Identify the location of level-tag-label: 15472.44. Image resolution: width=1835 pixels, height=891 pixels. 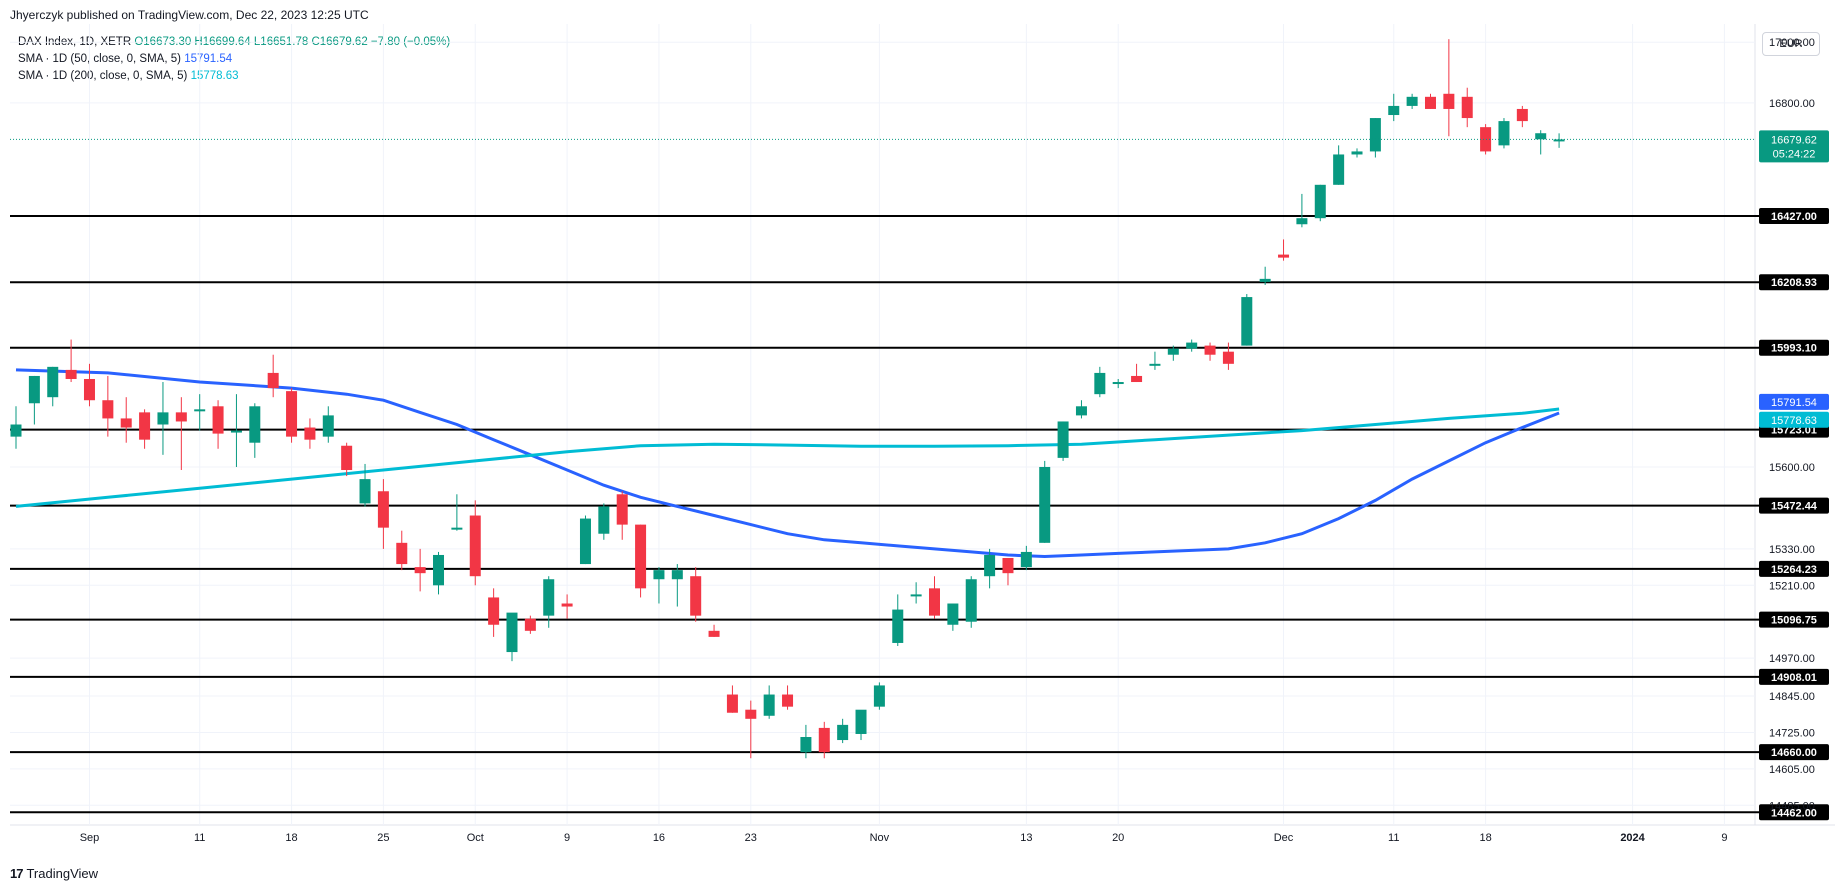
(1794, 507).